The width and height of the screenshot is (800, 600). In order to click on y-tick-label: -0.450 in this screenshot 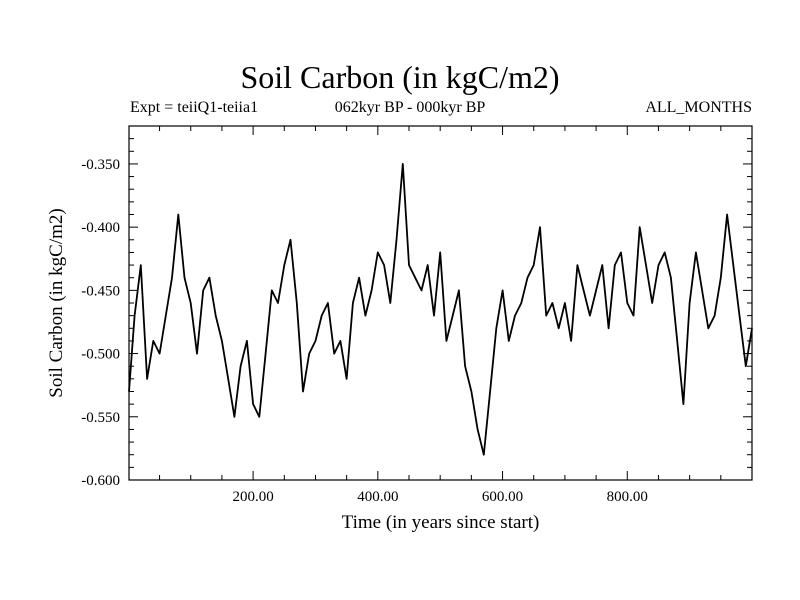, I will do `click(100, 291)`.